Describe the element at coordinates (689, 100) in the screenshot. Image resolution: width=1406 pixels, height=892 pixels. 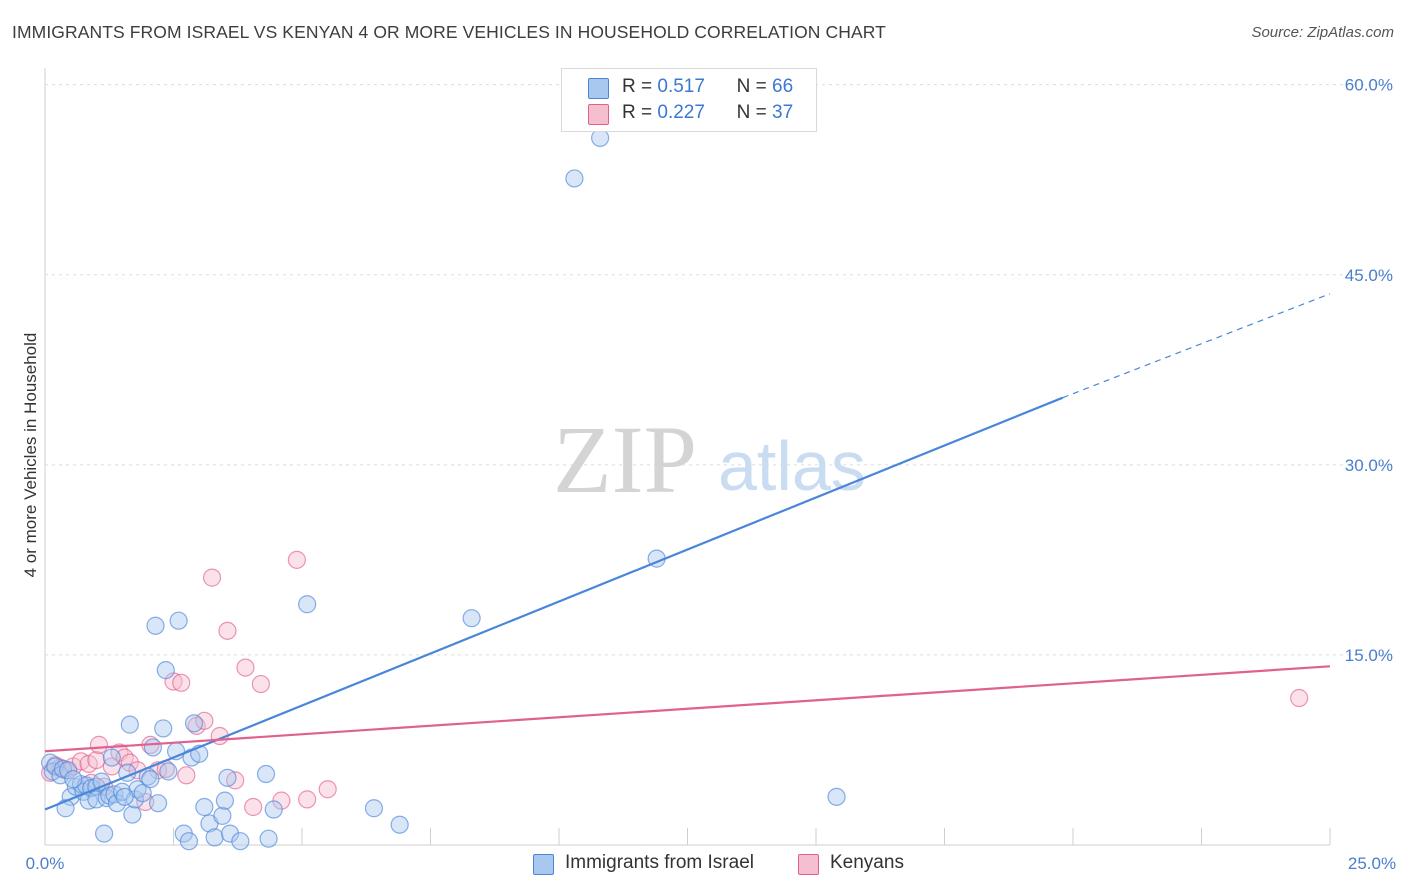
I see `correlation-legend: R = 0.517 N = 66 R = 0.227 N = 37` at that location.